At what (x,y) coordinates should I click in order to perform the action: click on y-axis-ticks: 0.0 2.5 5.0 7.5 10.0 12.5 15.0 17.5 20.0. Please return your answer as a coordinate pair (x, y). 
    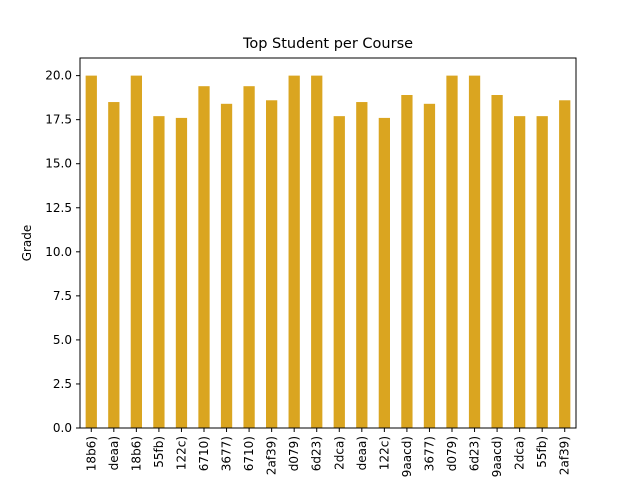
    Looking at the image, I should click on (62, 252).